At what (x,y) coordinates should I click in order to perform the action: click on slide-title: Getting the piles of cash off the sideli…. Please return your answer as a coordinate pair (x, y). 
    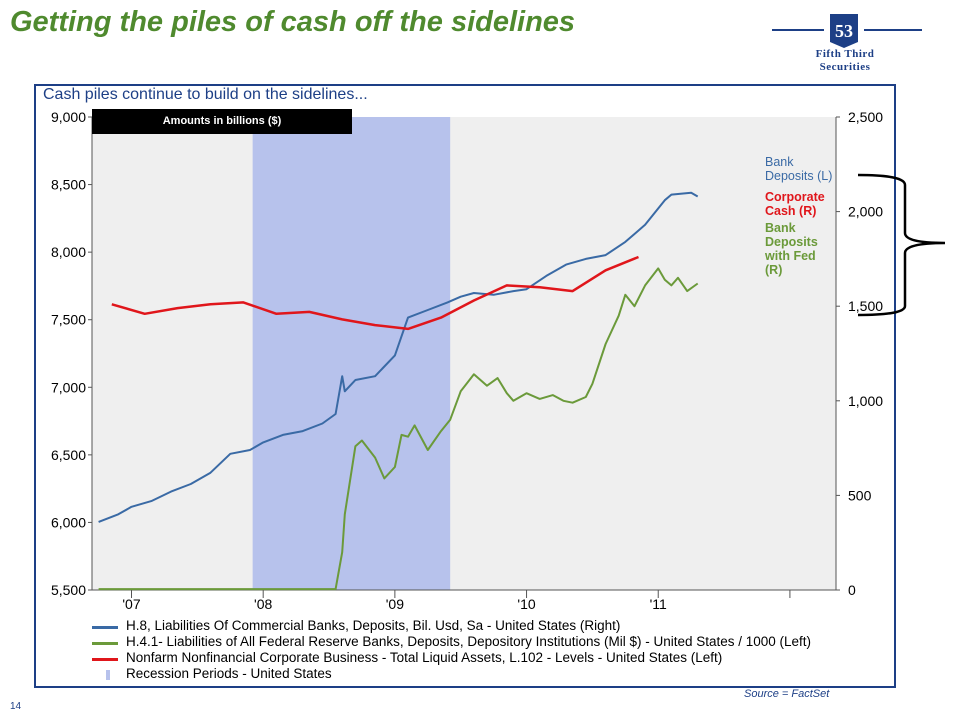
    Looking at the image, I should click on (293, 22).